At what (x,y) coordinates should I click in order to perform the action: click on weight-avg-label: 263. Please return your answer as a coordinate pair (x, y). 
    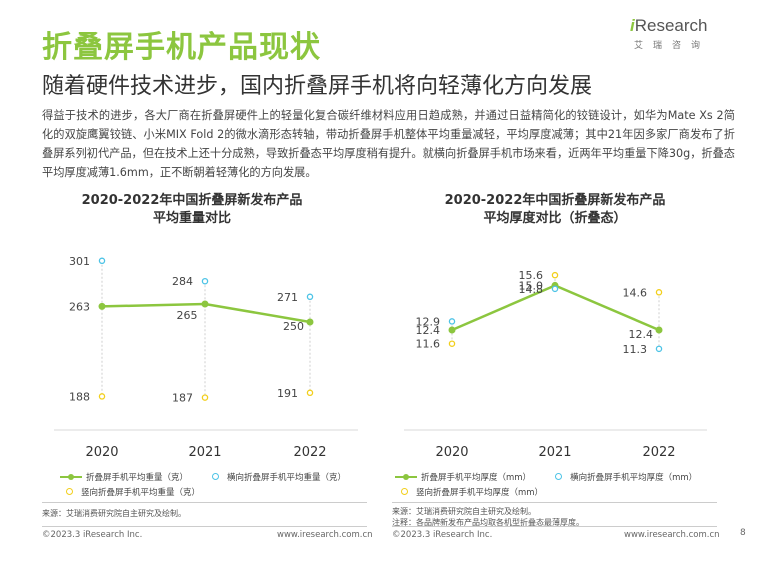
    Looking at the image, I should click on (79, 306).